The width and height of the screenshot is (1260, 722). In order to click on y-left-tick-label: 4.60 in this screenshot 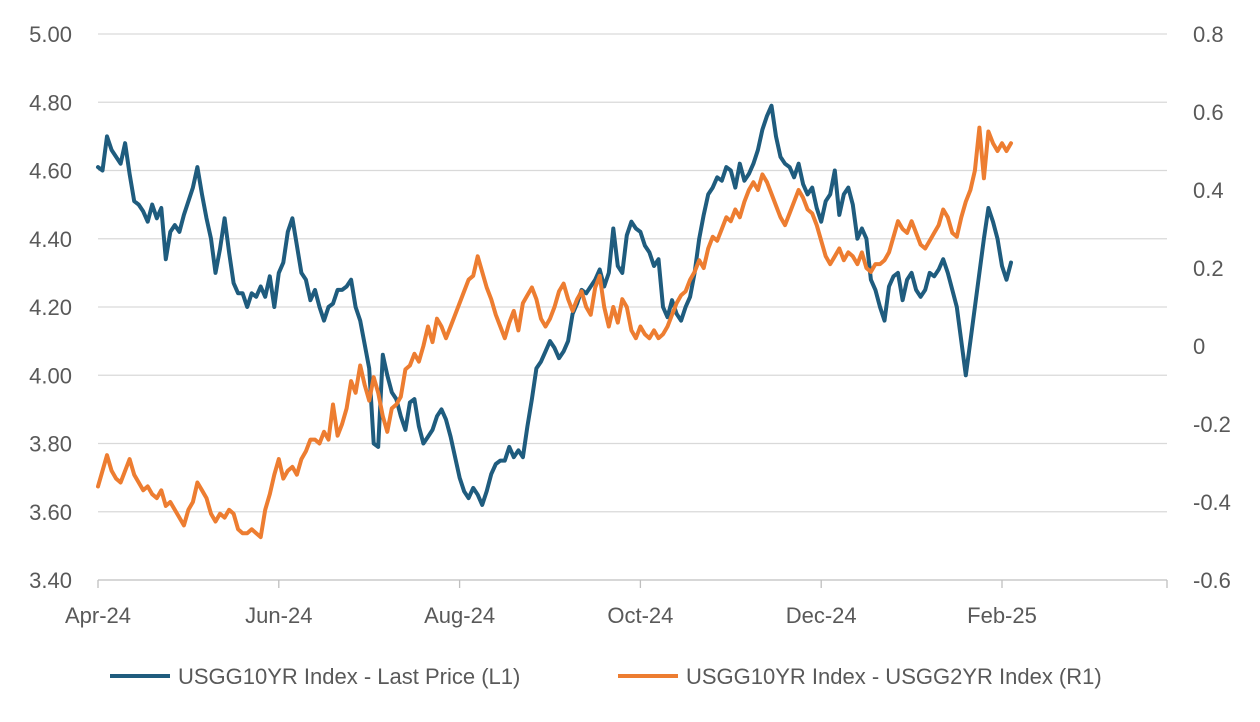, I will do `click(50, 171)`.